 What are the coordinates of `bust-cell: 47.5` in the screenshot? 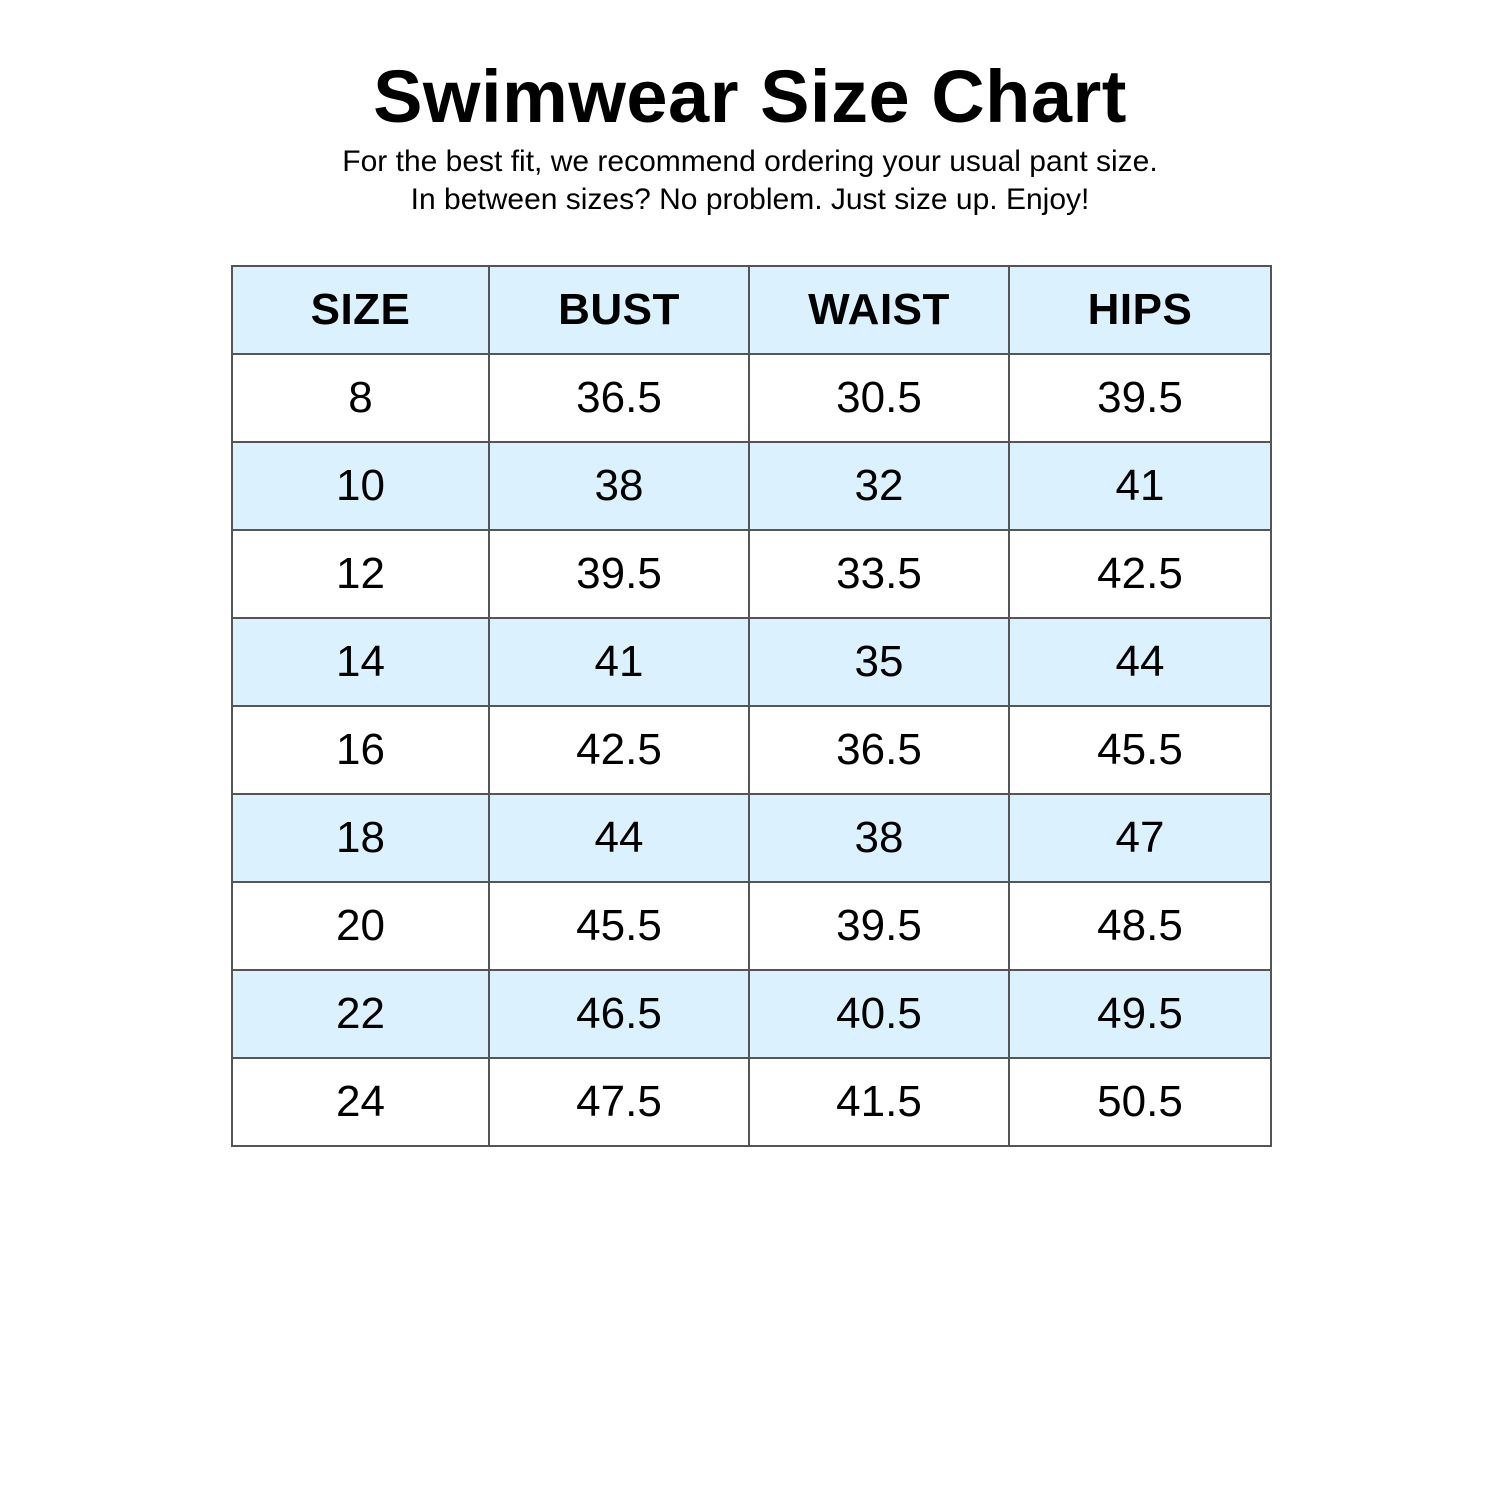 It's located at (619, 1102).